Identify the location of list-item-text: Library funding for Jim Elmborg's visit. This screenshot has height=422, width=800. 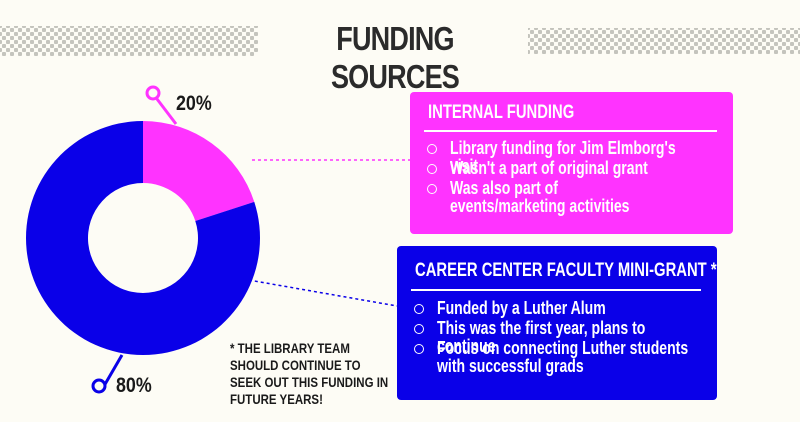
(563, 157).